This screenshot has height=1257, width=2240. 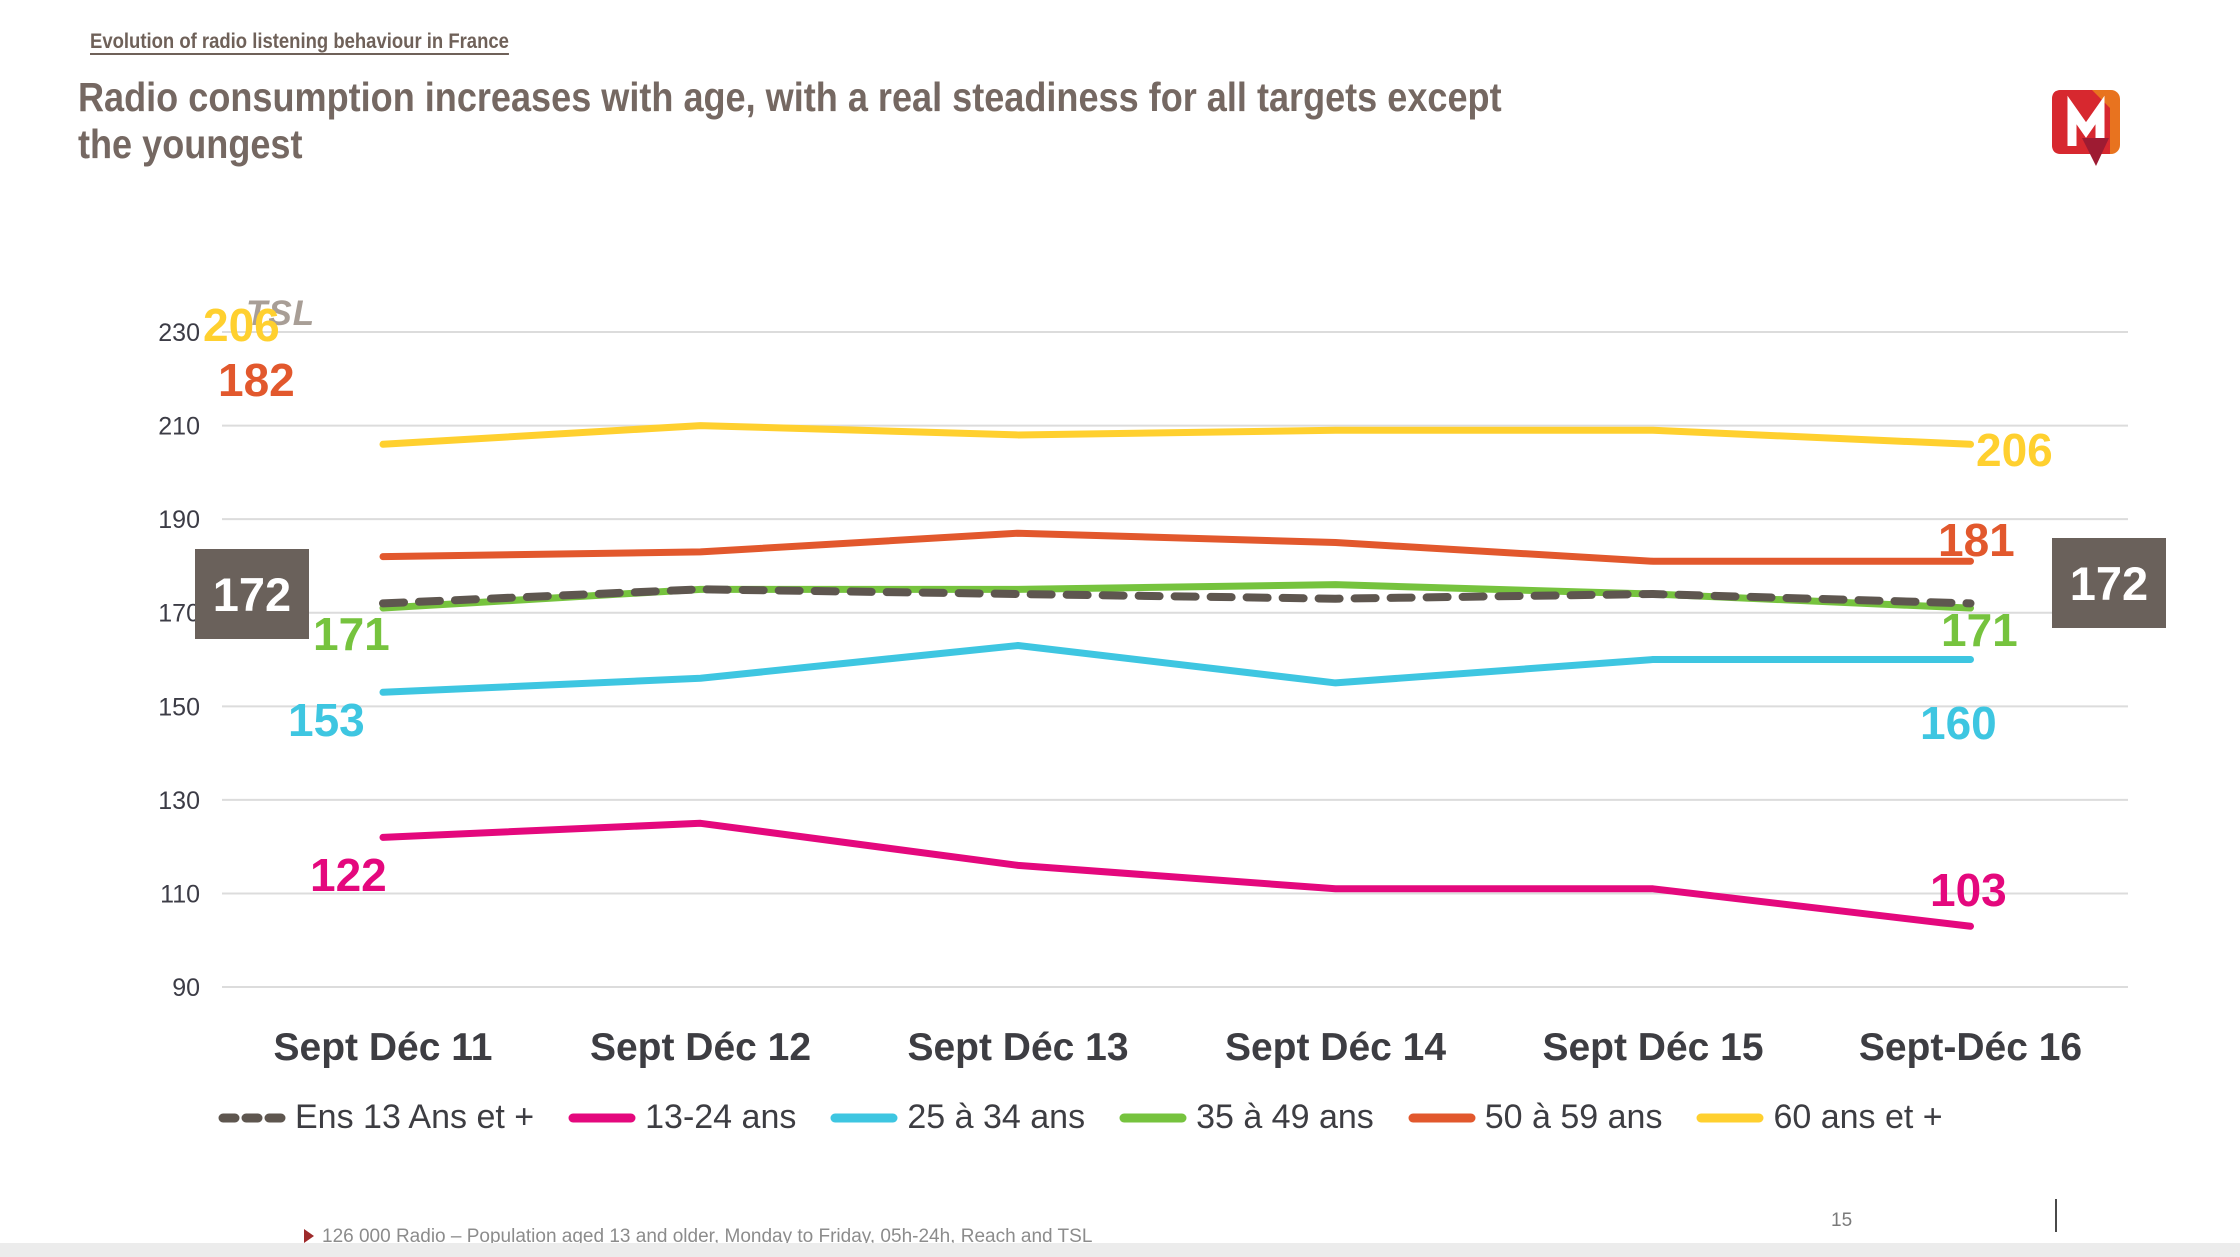 What do you see at coordinates (252, 1117) in the screenshot?
I see `legend-swatch-ens-13-ans-et` at bounding box center [252, 1117].